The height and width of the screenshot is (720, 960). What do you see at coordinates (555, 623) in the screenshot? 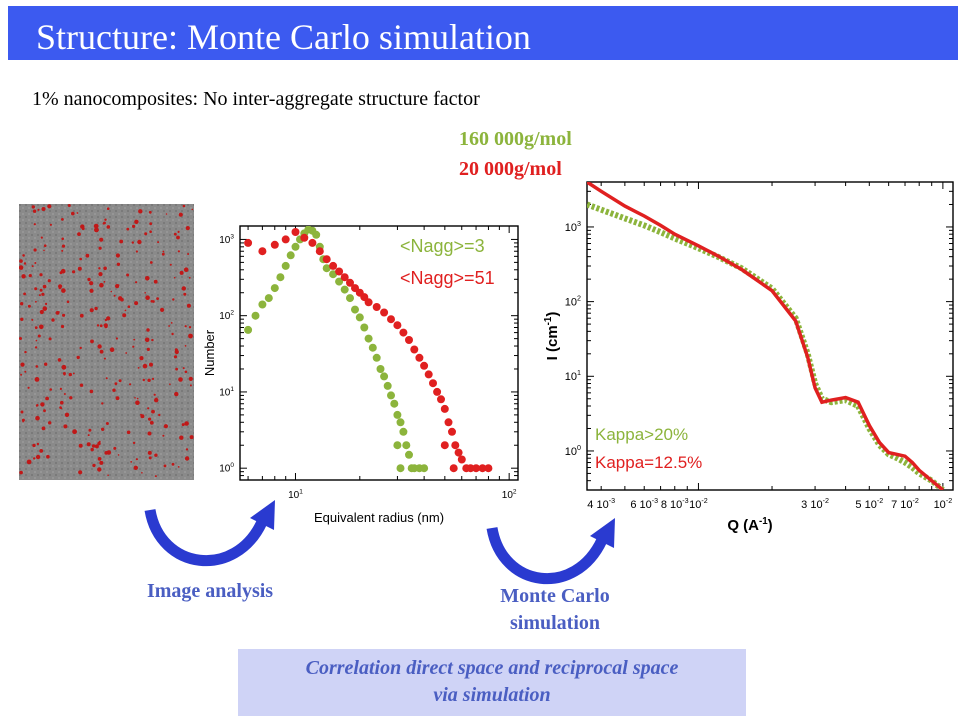
I see `monte-carlo-label-line2: simulation` at bounding box center [555, 623].